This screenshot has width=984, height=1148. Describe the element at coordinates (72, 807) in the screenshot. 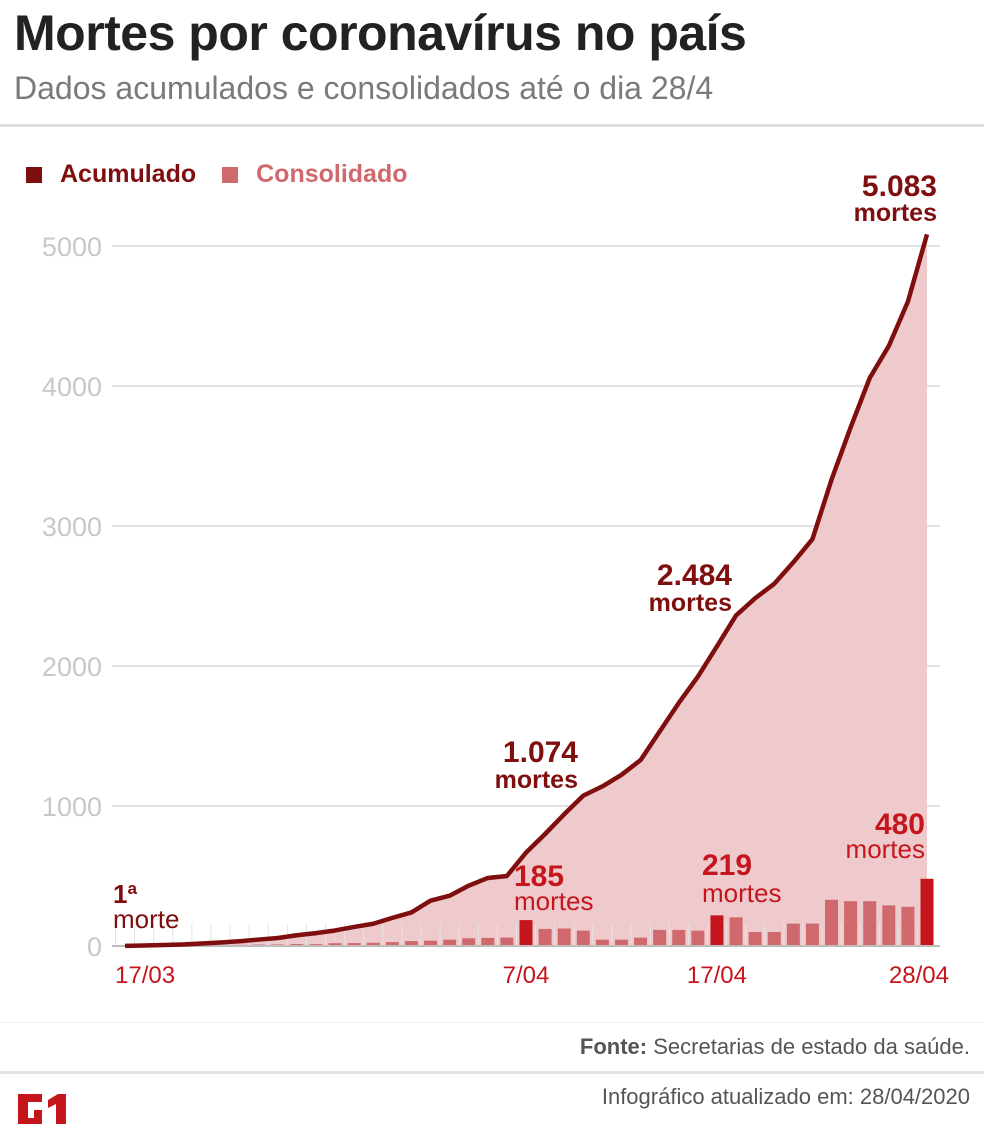

I see `y-tick-label: 1000` at that location.